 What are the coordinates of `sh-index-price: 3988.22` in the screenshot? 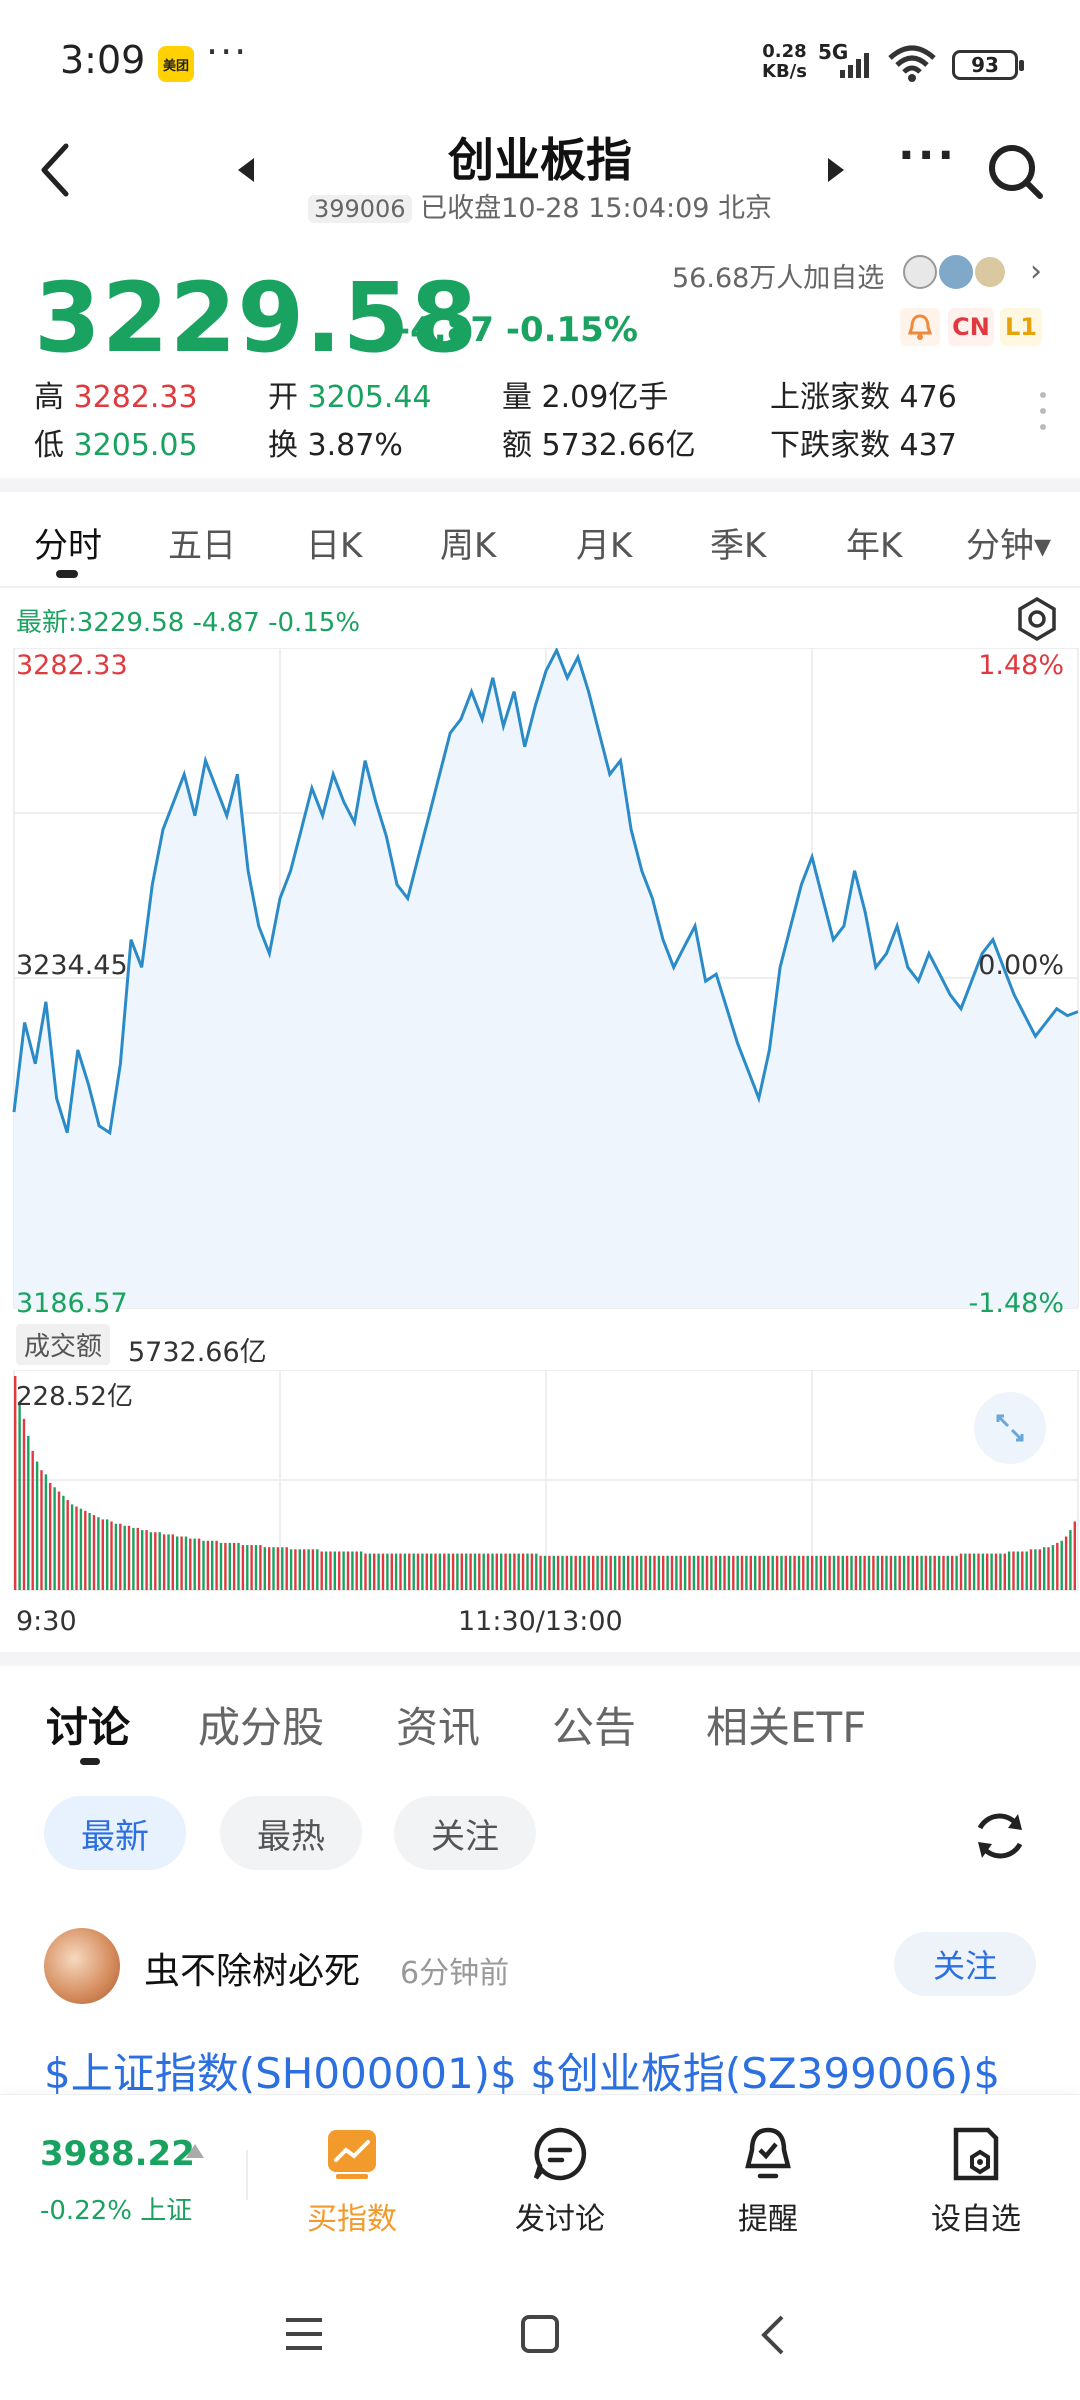 It's located at (117, 2154).